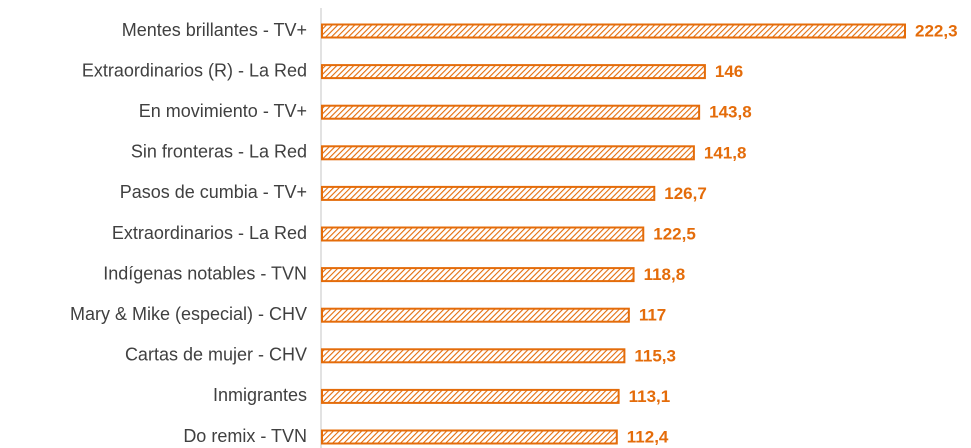 The image size is (971, 448). I want to click on category-label: Extraordinarios - La Red, so click(209, 233).